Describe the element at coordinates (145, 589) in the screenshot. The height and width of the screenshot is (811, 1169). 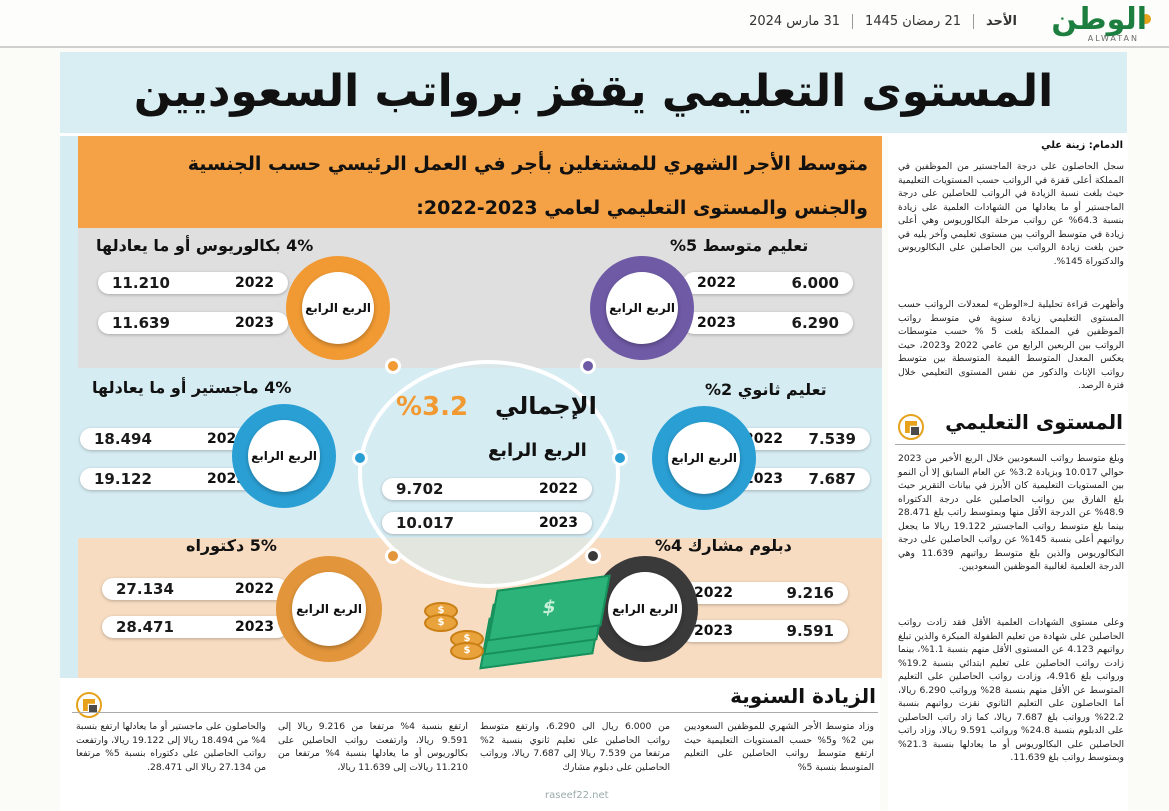
I see `value-label: 27.134` at that location.